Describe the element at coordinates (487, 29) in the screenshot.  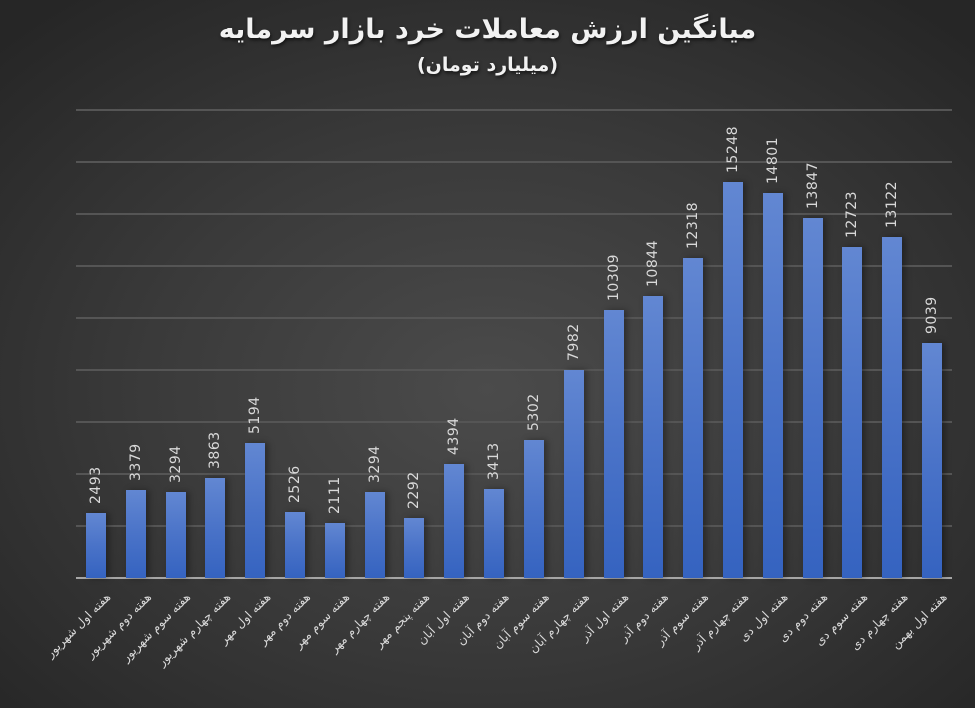
I see `chart-title: میانگین ارزش معاملات خرد بازار سرمایه` at that location.